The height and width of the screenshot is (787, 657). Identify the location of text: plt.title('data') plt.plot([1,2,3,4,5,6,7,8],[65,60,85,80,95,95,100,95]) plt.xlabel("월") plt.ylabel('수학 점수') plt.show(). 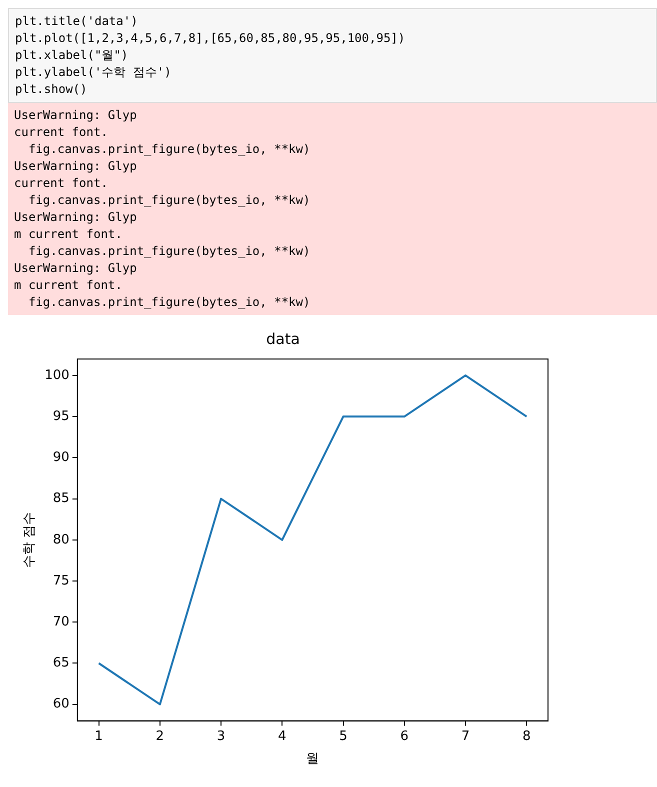
(332, 55).